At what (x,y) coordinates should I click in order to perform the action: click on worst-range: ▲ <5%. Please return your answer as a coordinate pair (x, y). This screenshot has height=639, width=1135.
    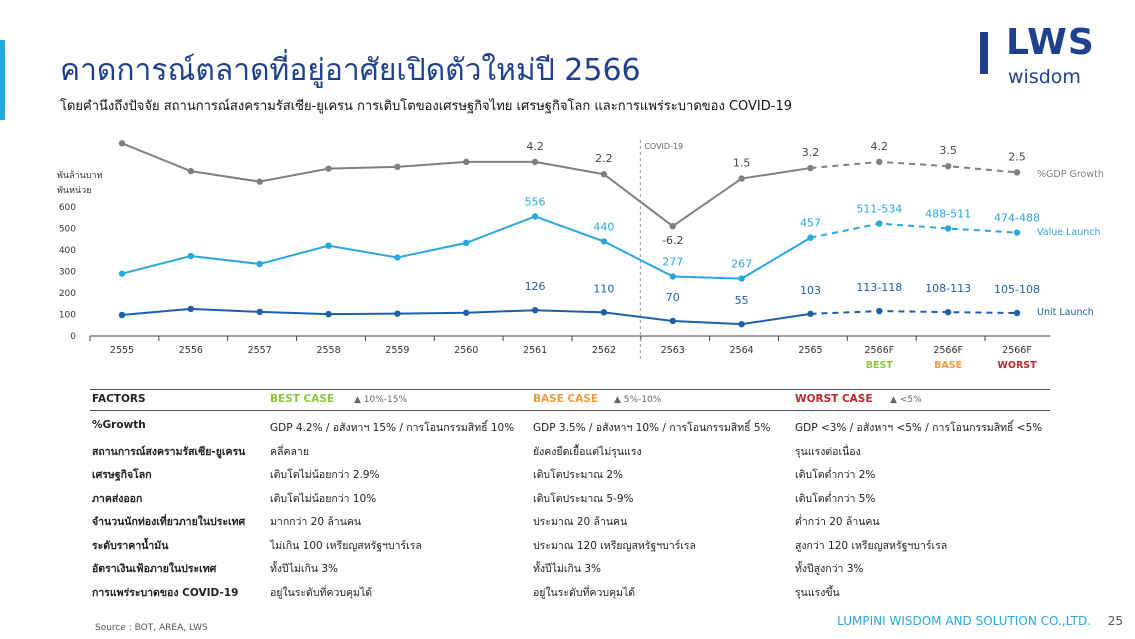
    Looking at the image, I should click on (906, 400).